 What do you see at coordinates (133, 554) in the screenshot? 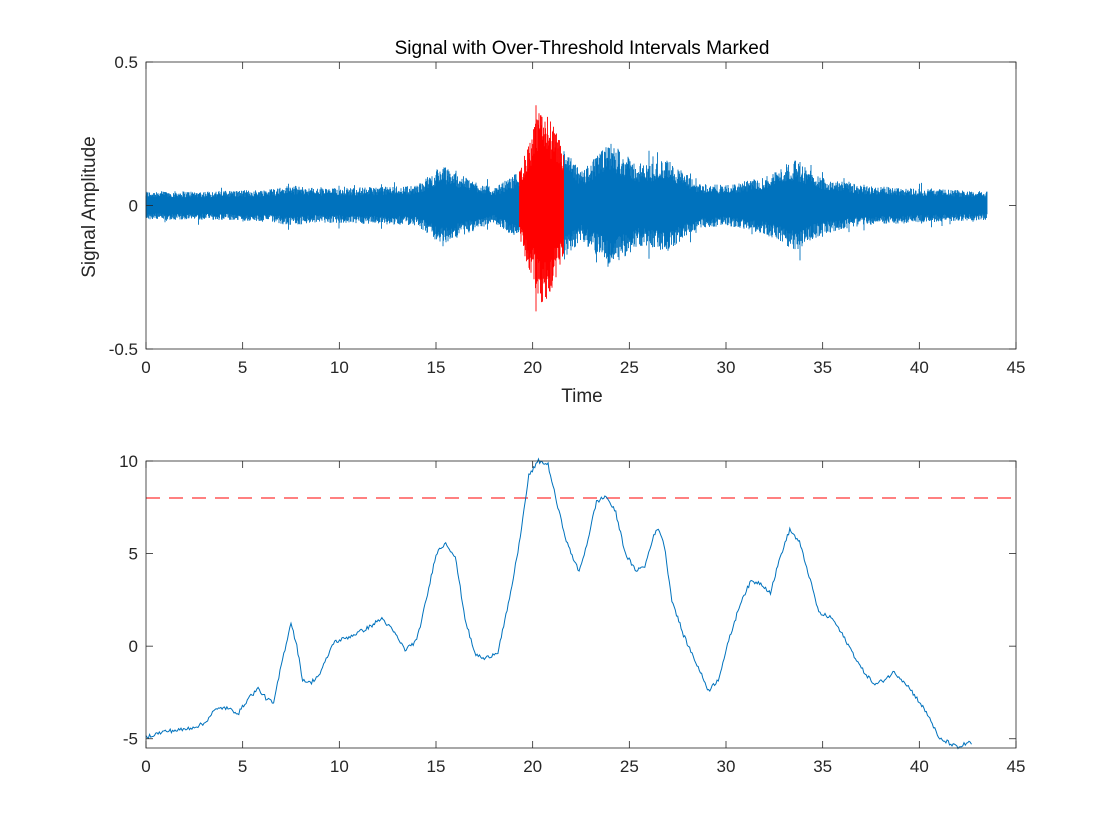
I see `y-tick-label: 5` at bounding box center [133, 554].